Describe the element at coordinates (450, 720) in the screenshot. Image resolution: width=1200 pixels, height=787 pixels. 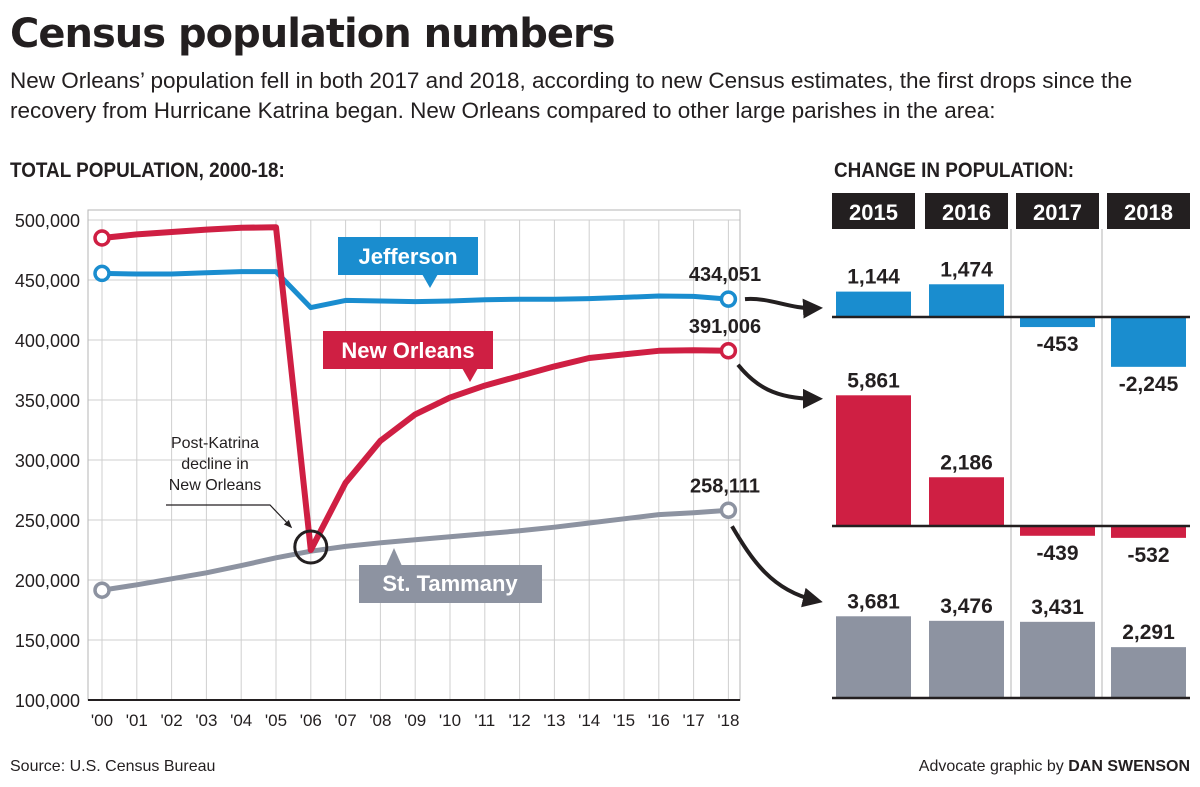
I see `x-tick-label: '10` at that location.